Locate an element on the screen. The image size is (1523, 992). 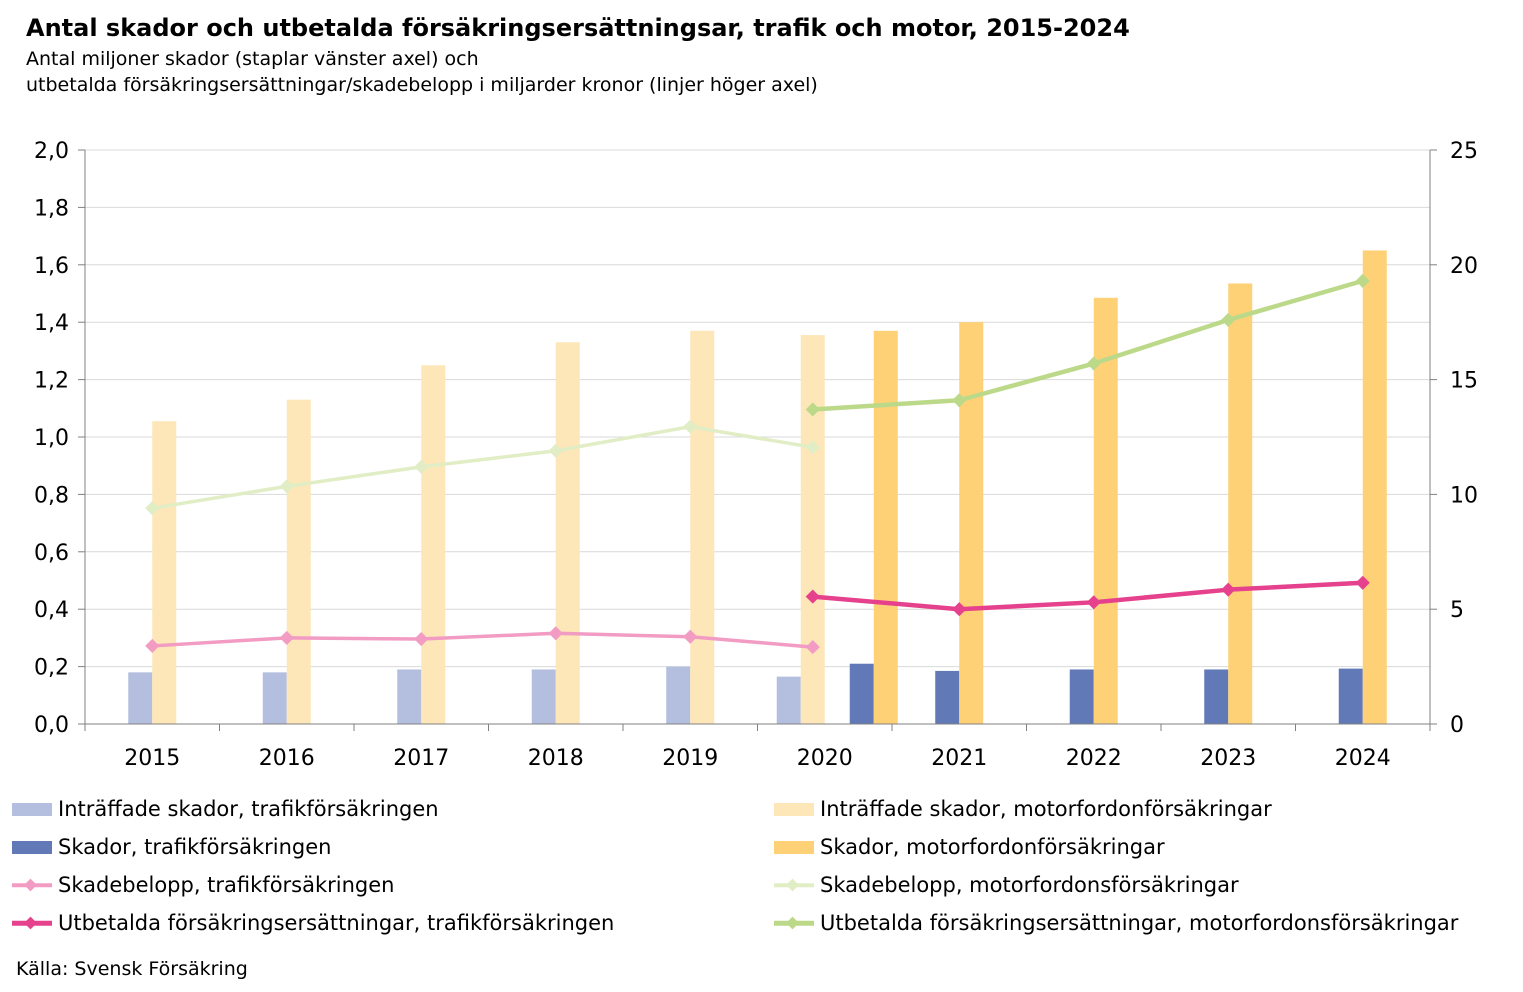
left-axis-tick-label: 0,6 is located at coordinates (51, 553).